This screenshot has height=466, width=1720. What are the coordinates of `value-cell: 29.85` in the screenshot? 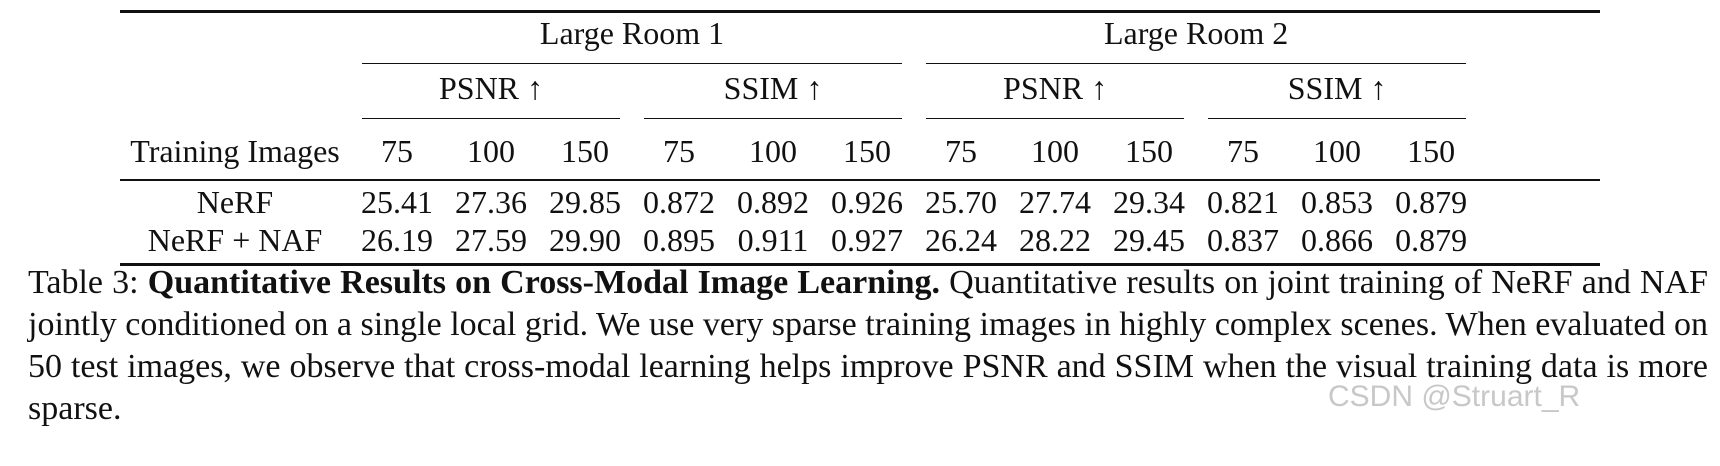 It's located at (585, 202).